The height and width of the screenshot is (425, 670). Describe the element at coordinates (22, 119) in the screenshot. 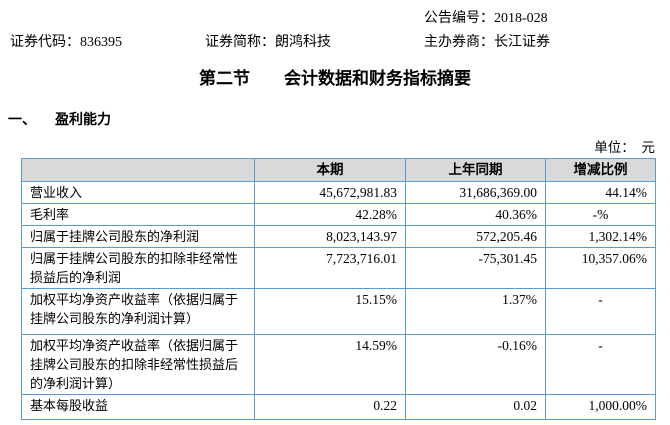

I see `subsection-index: 一、` at that location.